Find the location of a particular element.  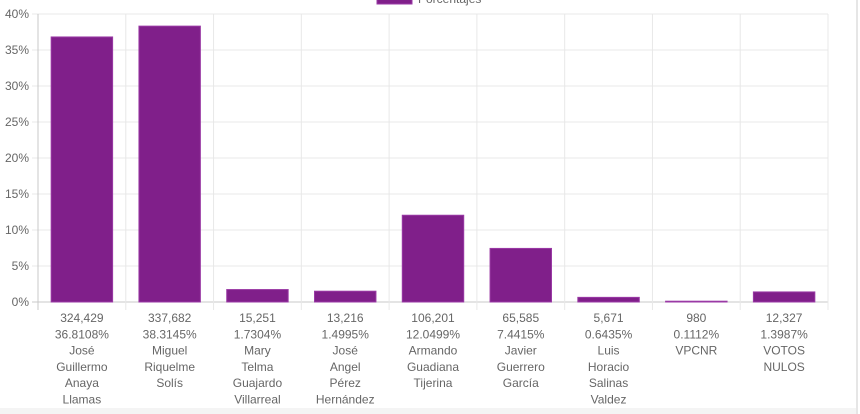

percent-label: 38.3145% is located at coordinates (170, 334).